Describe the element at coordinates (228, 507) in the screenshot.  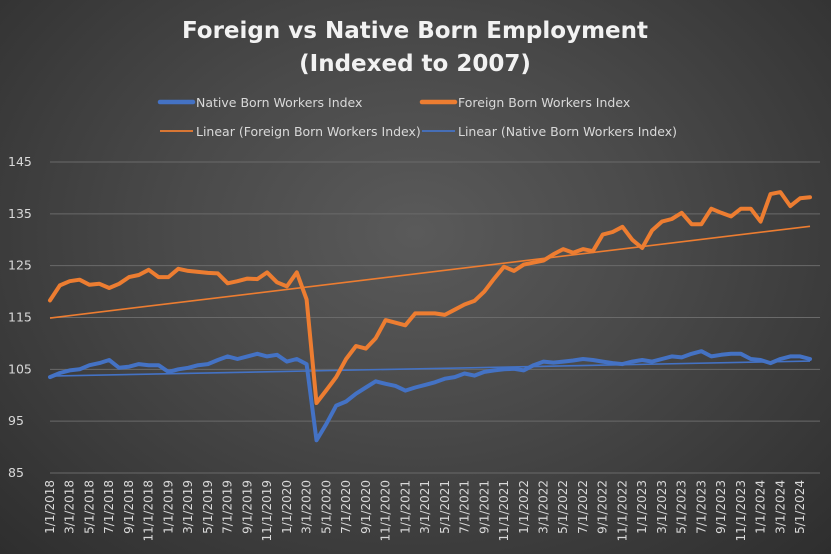
I see `x-tick-label-7-1-2019: 7/1/2019` at that location.